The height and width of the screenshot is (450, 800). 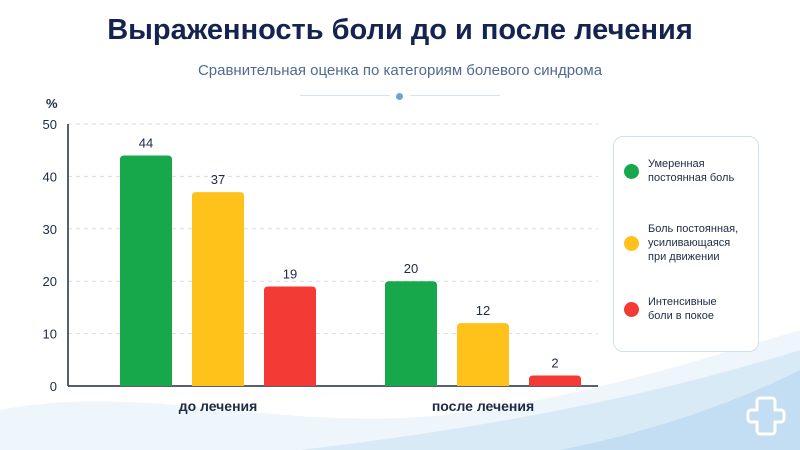 I want to click on legend-item-moderate: Умеренная постоянная боль, so click(x=690, y=171).